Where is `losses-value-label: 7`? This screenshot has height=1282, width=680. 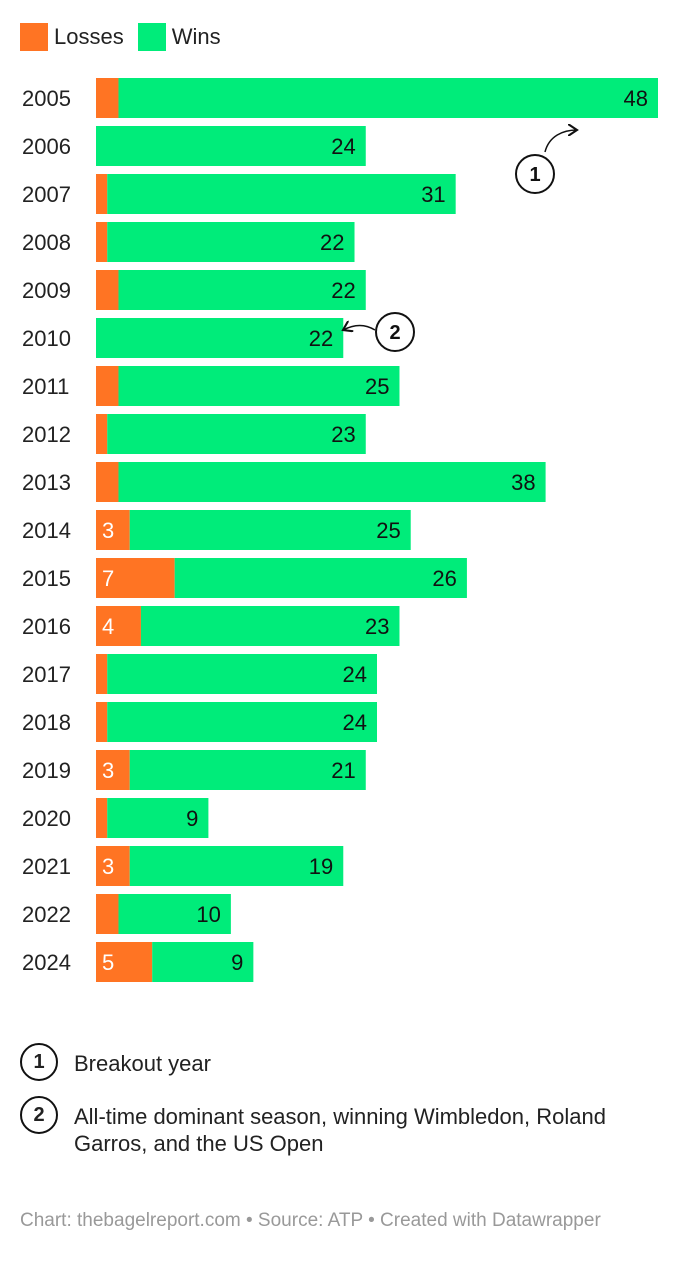 losses-value-label: 7 is located at coordinates (108, 578).